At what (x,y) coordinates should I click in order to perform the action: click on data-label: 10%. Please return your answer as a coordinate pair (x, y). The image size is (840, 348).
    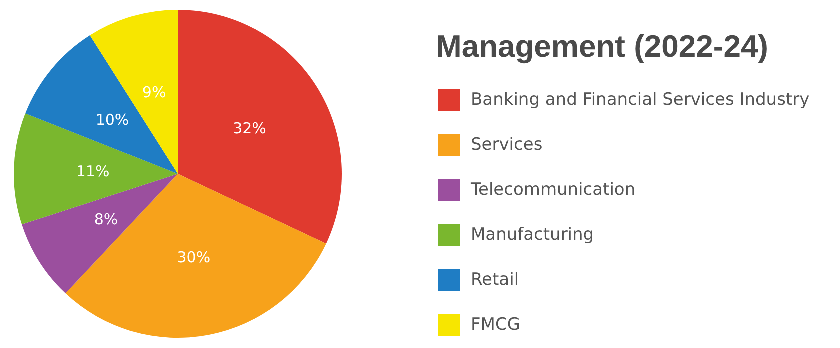
    Looking at the image, I should click on (113, 119).